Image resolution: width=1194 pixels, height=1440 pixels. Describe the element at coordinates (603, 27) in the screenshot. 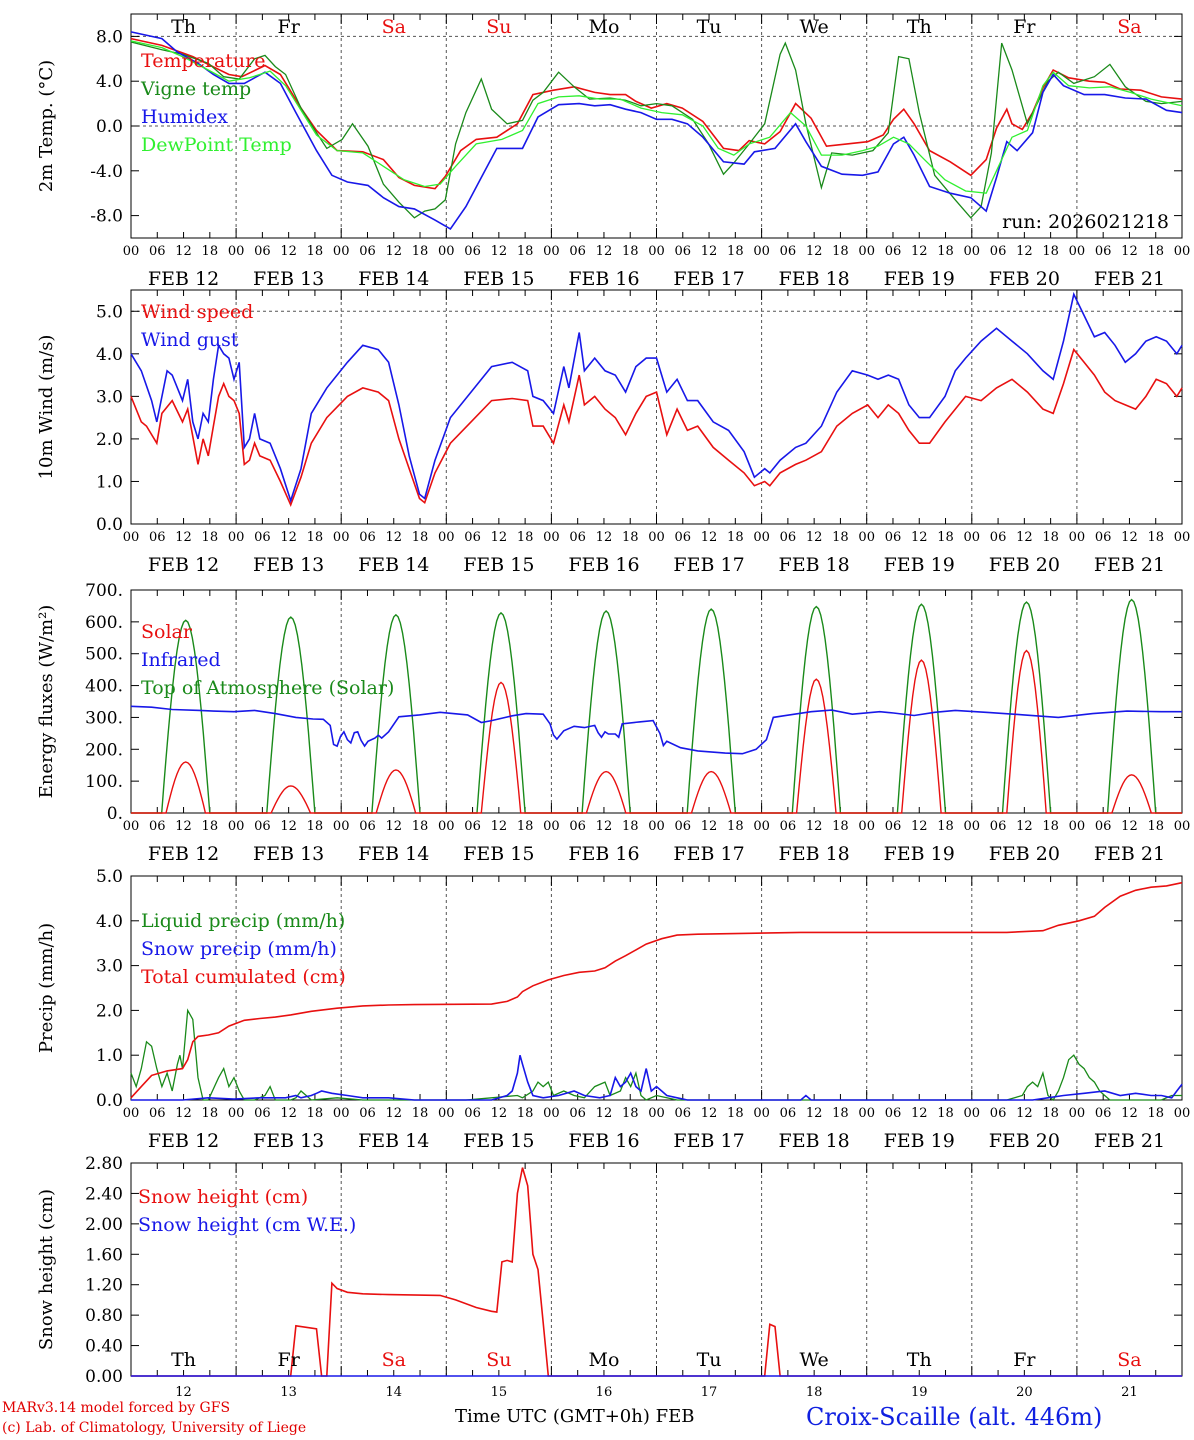

I see `day-name: Mo` at that location.